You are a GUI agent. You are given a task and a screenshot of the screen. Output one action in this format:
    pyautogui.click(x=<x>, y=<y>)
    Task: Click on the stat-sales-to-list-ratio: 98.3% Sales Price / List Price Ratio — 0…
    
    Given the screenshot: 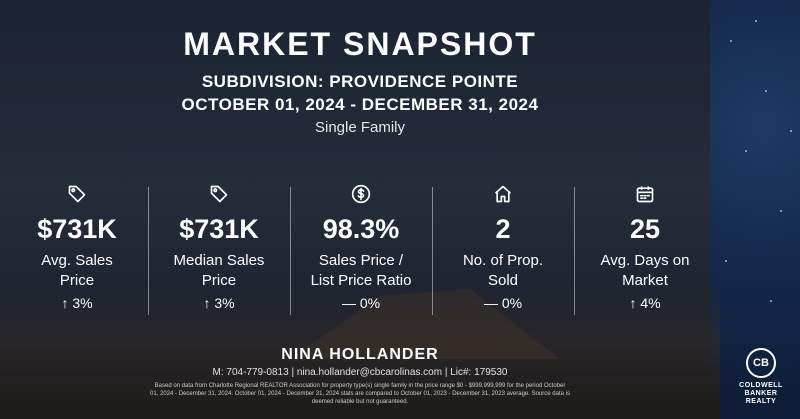 What is the action you would take?
    pyautogui.click(x=361, y=249)
    